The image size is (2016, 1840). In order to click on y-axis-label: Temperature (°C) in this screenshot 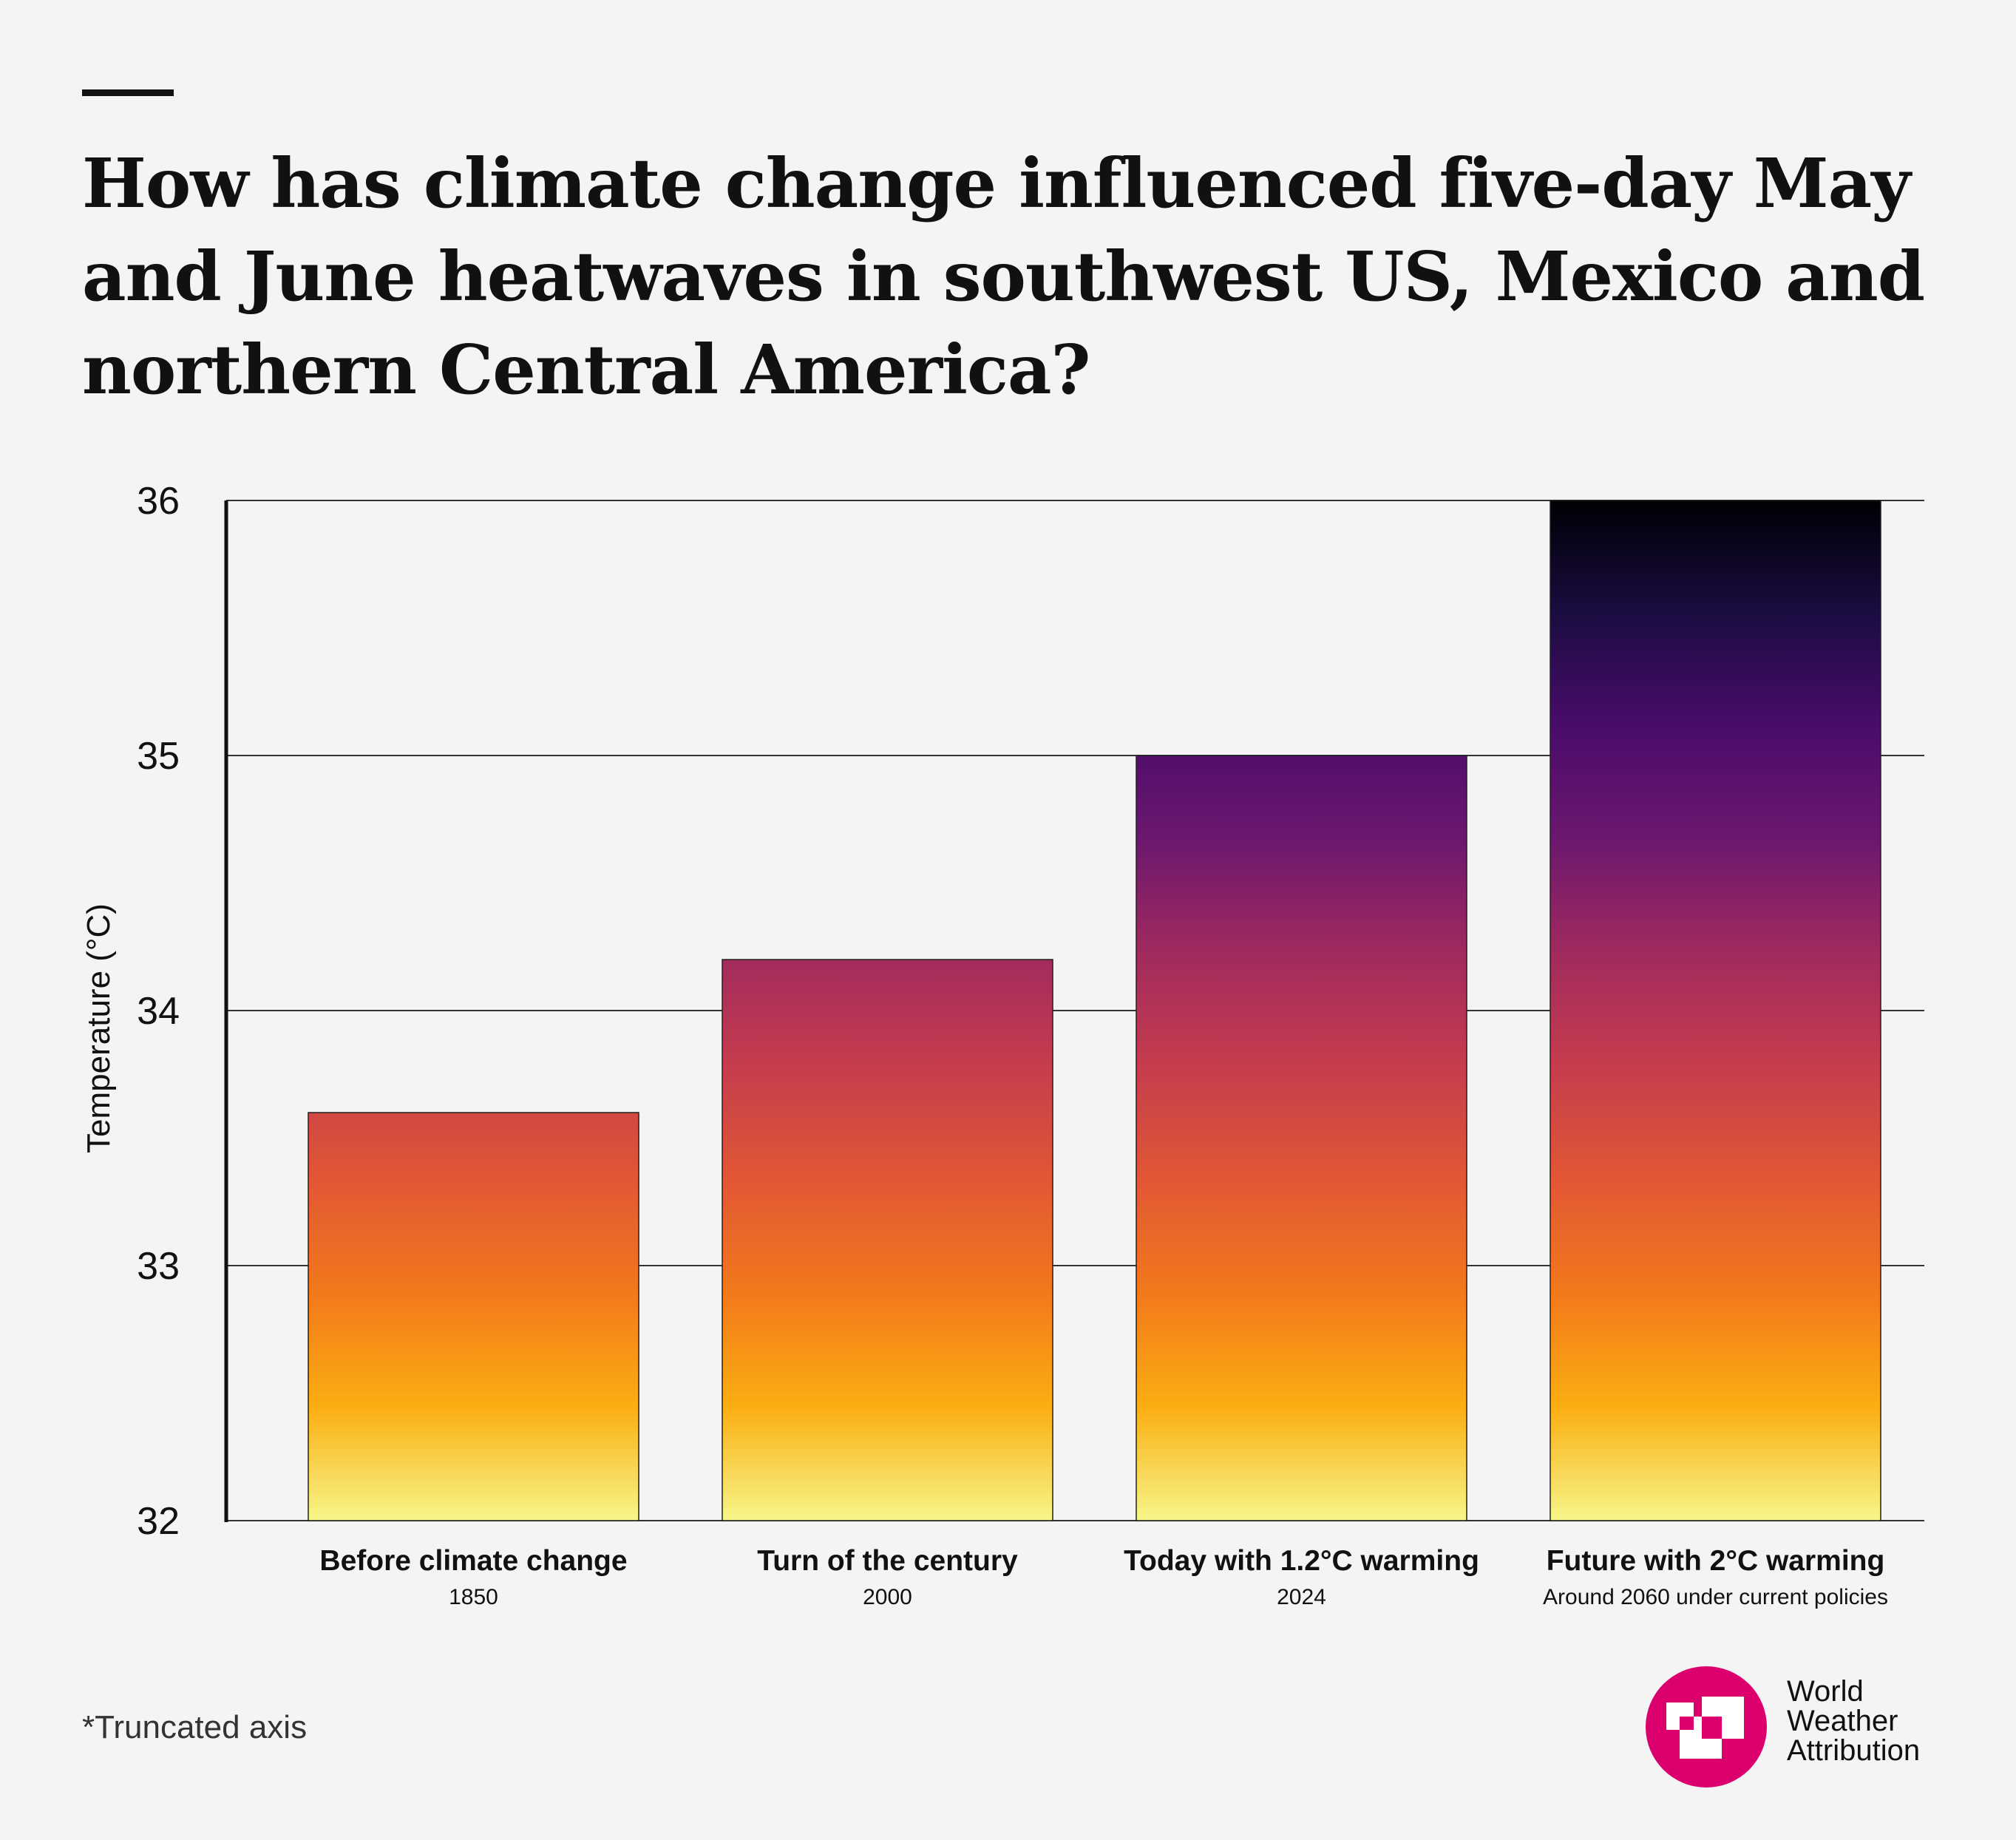, I will do `click(99, 1028)`.